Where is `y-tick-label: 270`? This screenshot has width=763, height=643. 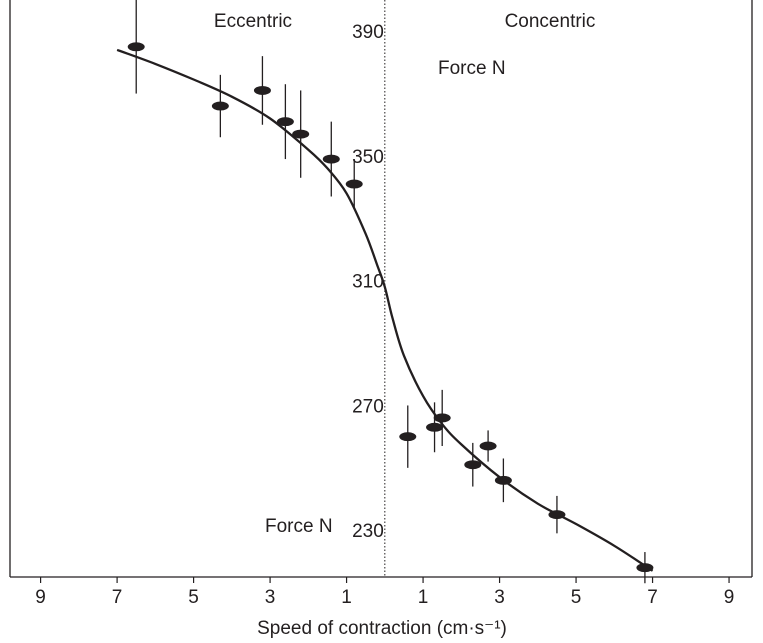 y-tick-label: 270 is located at coordinates (368, 406).